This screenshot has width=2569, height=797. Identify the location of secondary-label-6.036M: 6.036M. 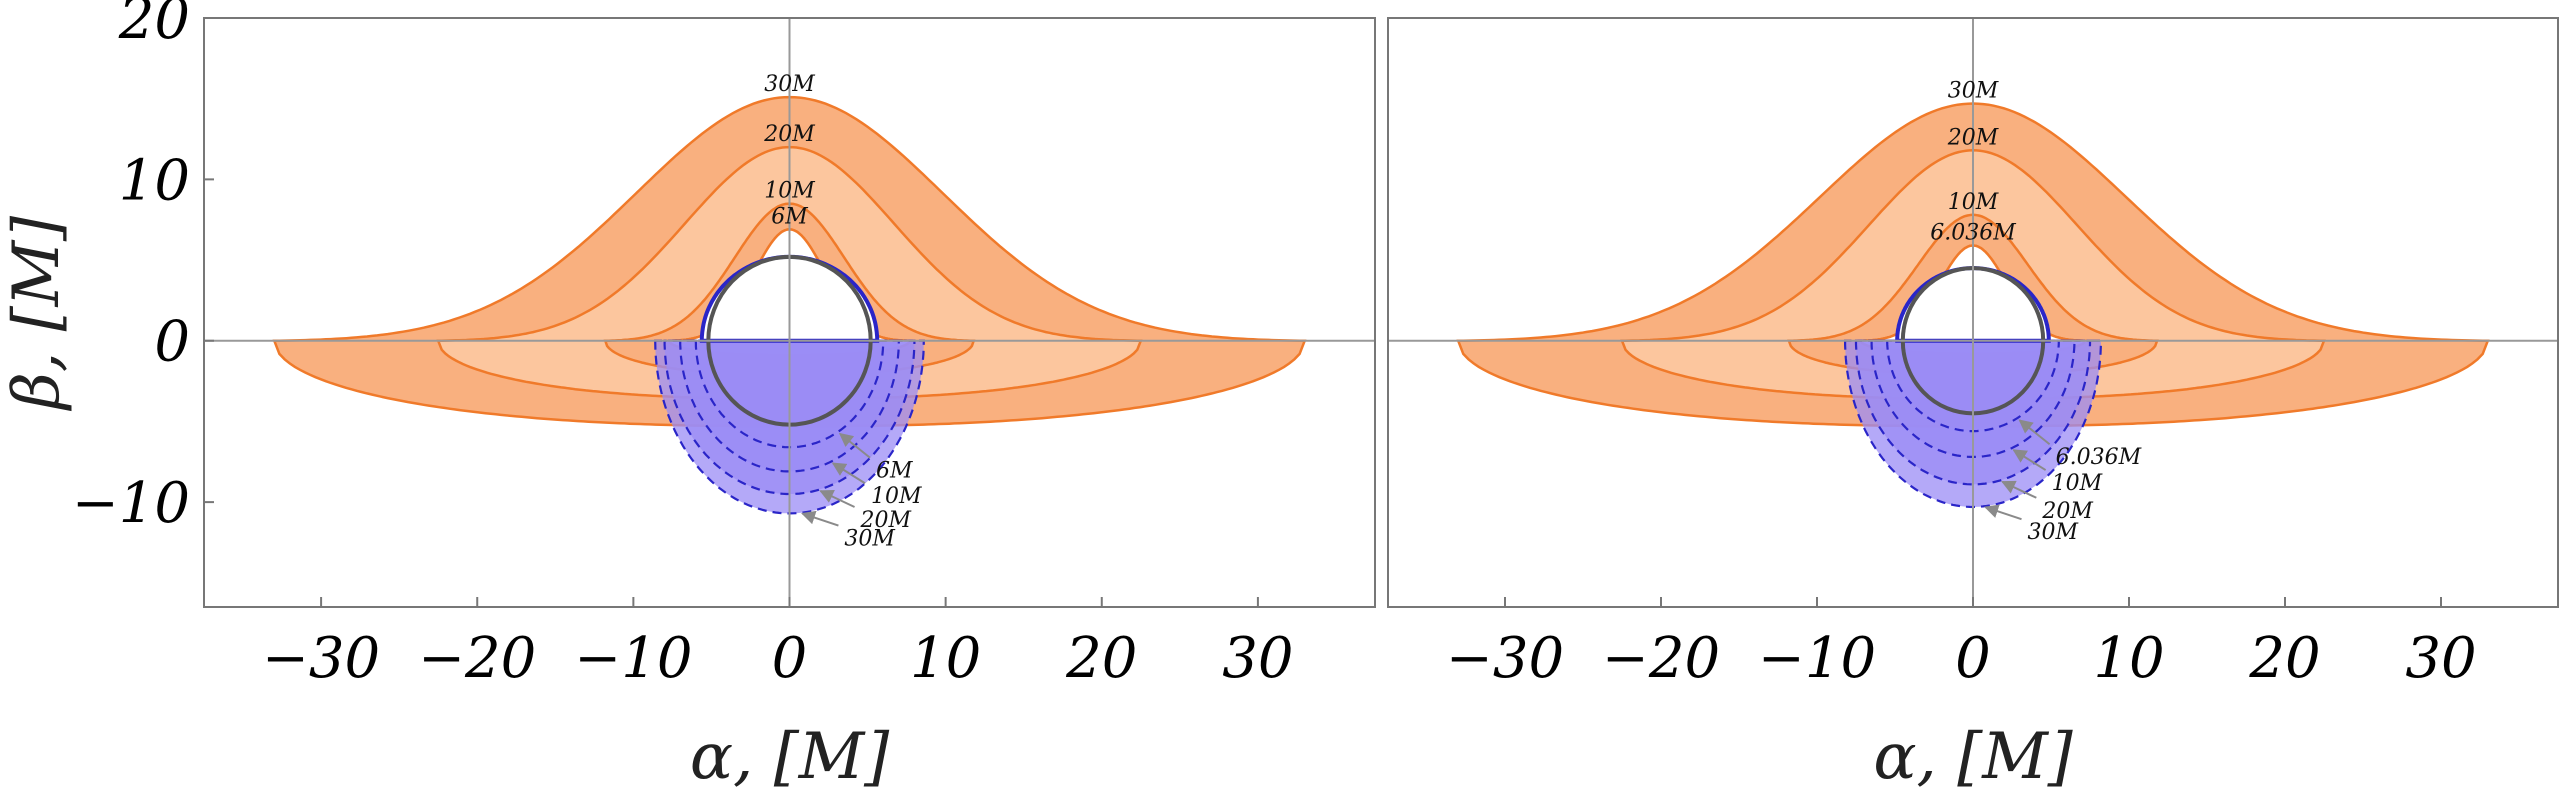
(2099, 457).